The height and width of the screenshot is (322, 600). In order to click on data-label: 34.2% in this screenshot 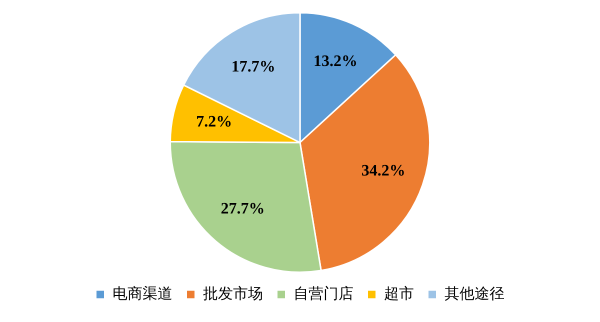, I will do `click(383, 171)`.